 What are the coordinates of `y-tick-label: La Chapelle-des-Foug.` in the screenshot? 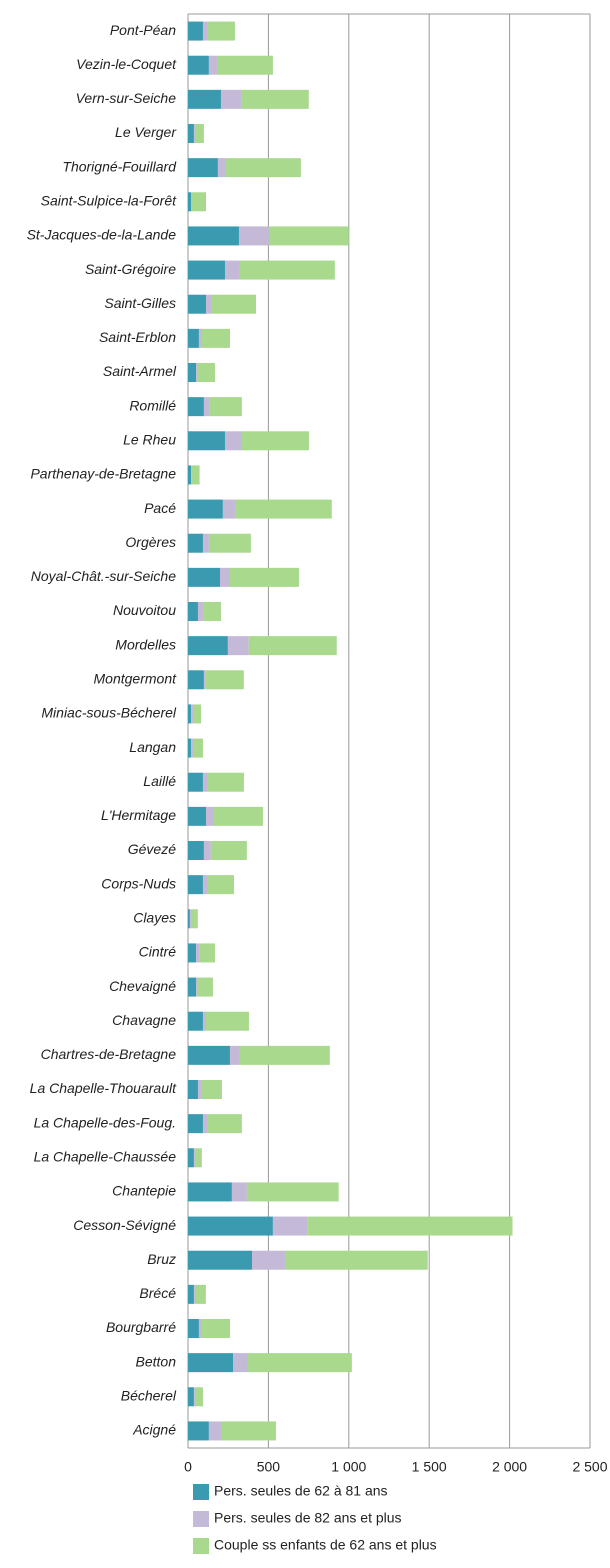 It's located at (105, 1122).